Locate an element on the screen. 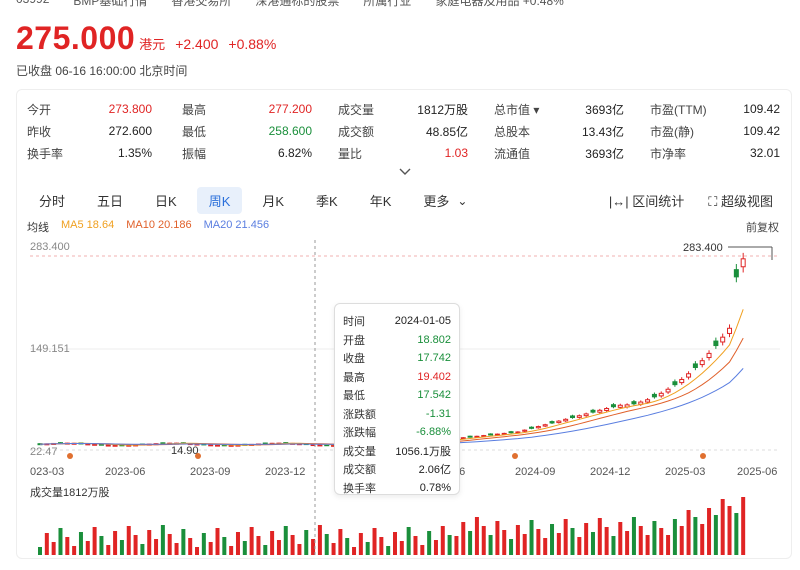  x-axis-label: 2025-06 is located at coordinates (757, 472).